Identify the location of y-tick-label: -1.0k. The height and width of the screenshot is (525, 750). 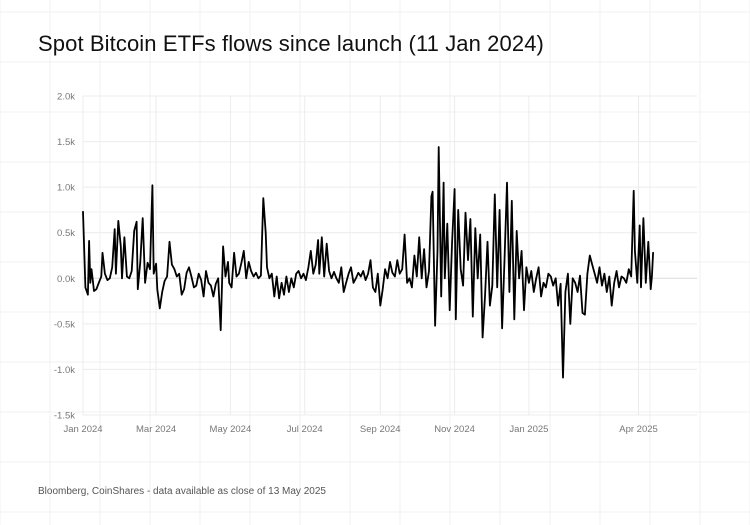
(64, 370).